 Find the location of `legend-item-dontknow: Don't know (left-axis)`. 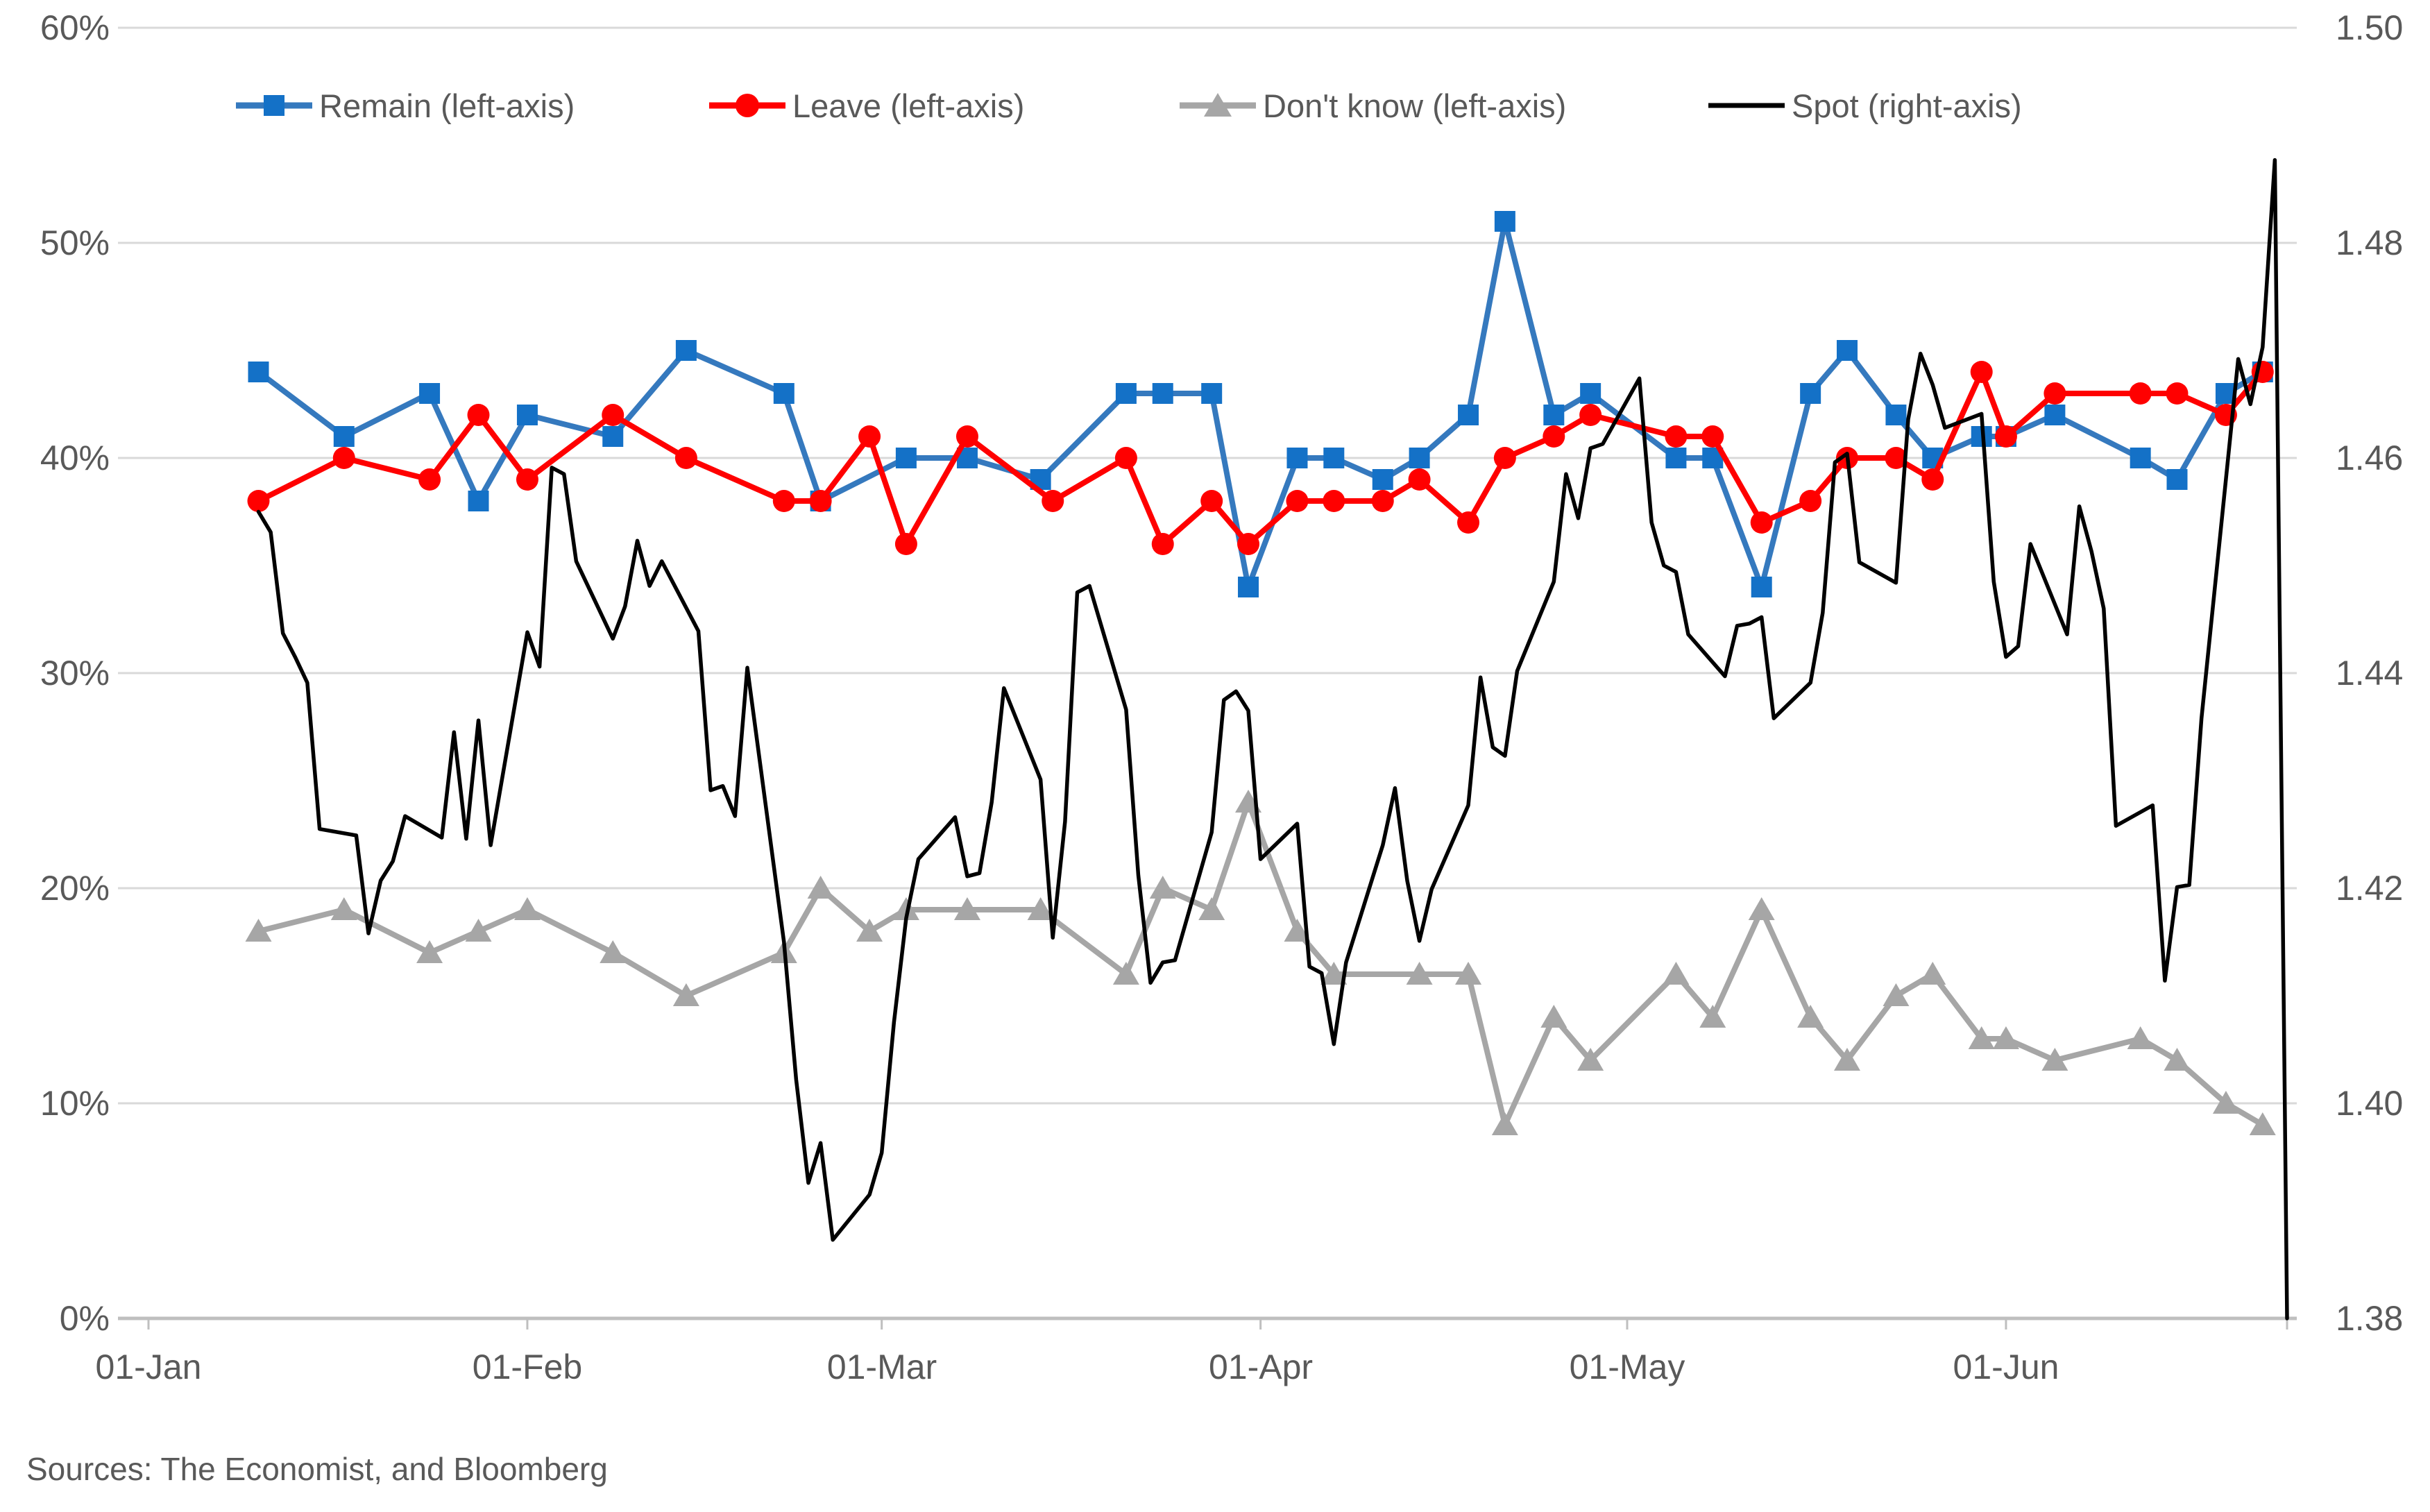

legend-item-dontknow: Don't know (left-axis) is located at coordinates (1373, 105).